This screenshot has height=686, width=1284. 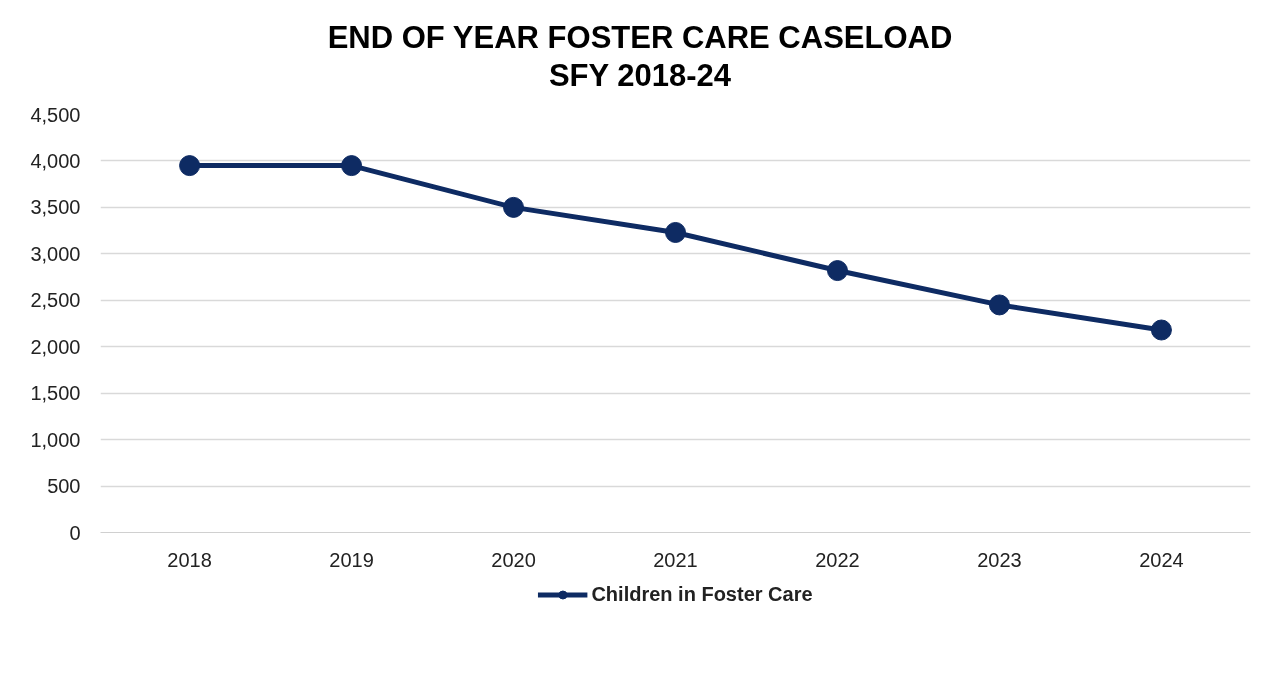 I want to click on legend-label: Children in Foster Care, so click(x=702, y=594).